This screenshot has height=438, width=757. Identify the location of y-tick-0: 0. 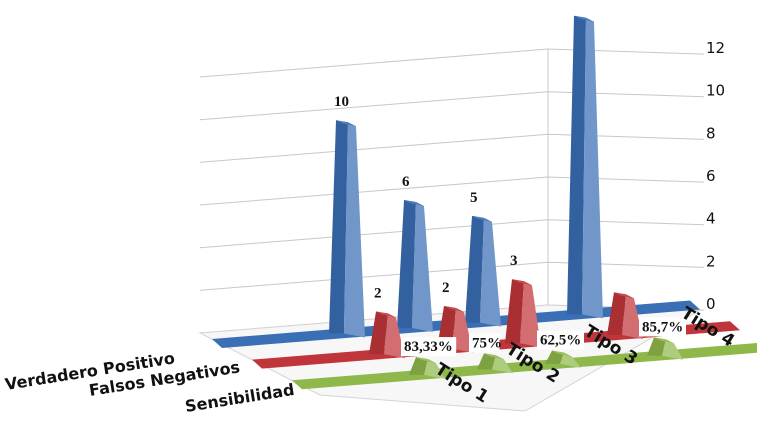
(711, 304).